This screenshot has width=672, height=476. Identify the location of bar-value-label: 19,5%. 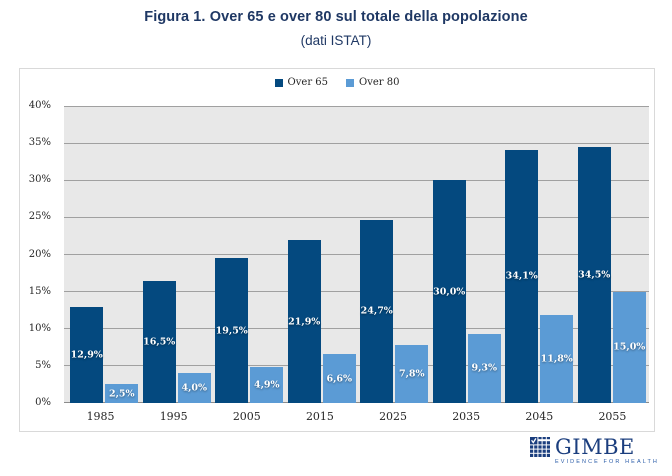
(231, 331).